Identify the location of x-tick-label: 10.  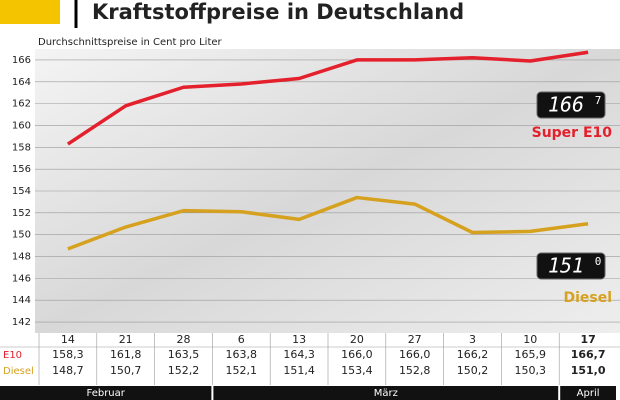
(530, 339).